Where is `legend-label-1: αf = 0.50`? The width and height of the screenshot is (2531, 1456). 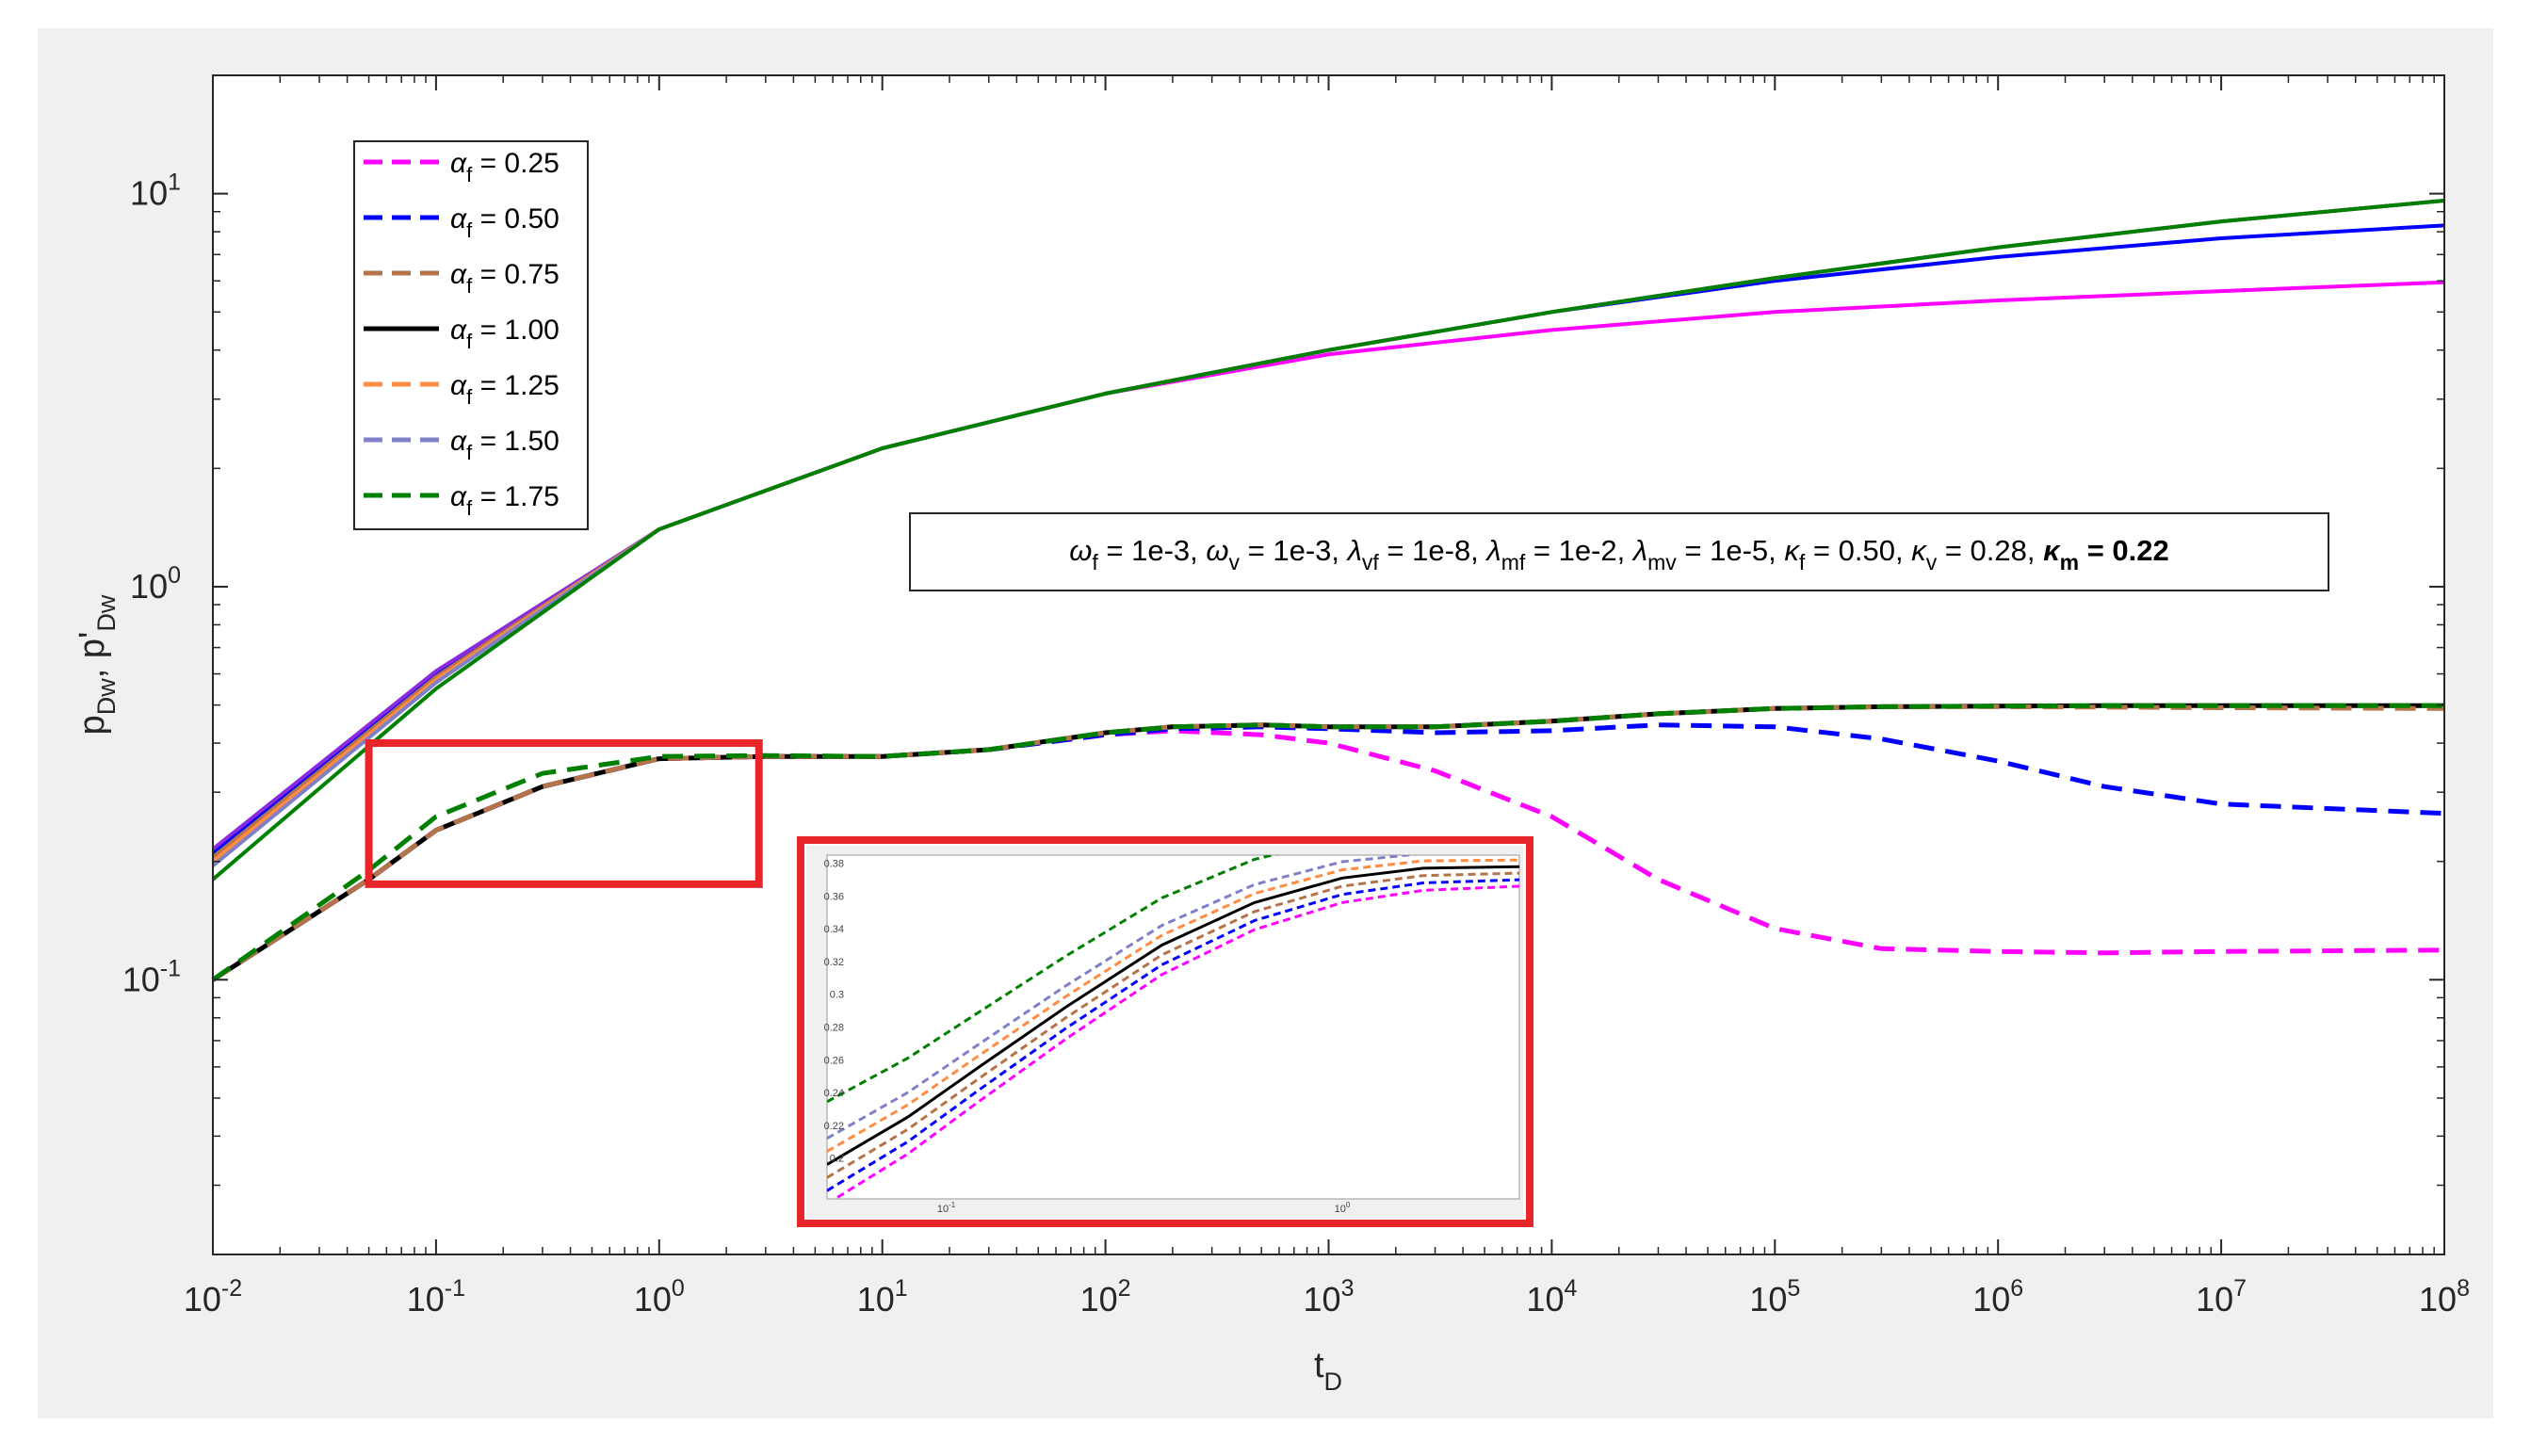 legend-label-1: αf = 0.50 is located at coordinates (505, 222).